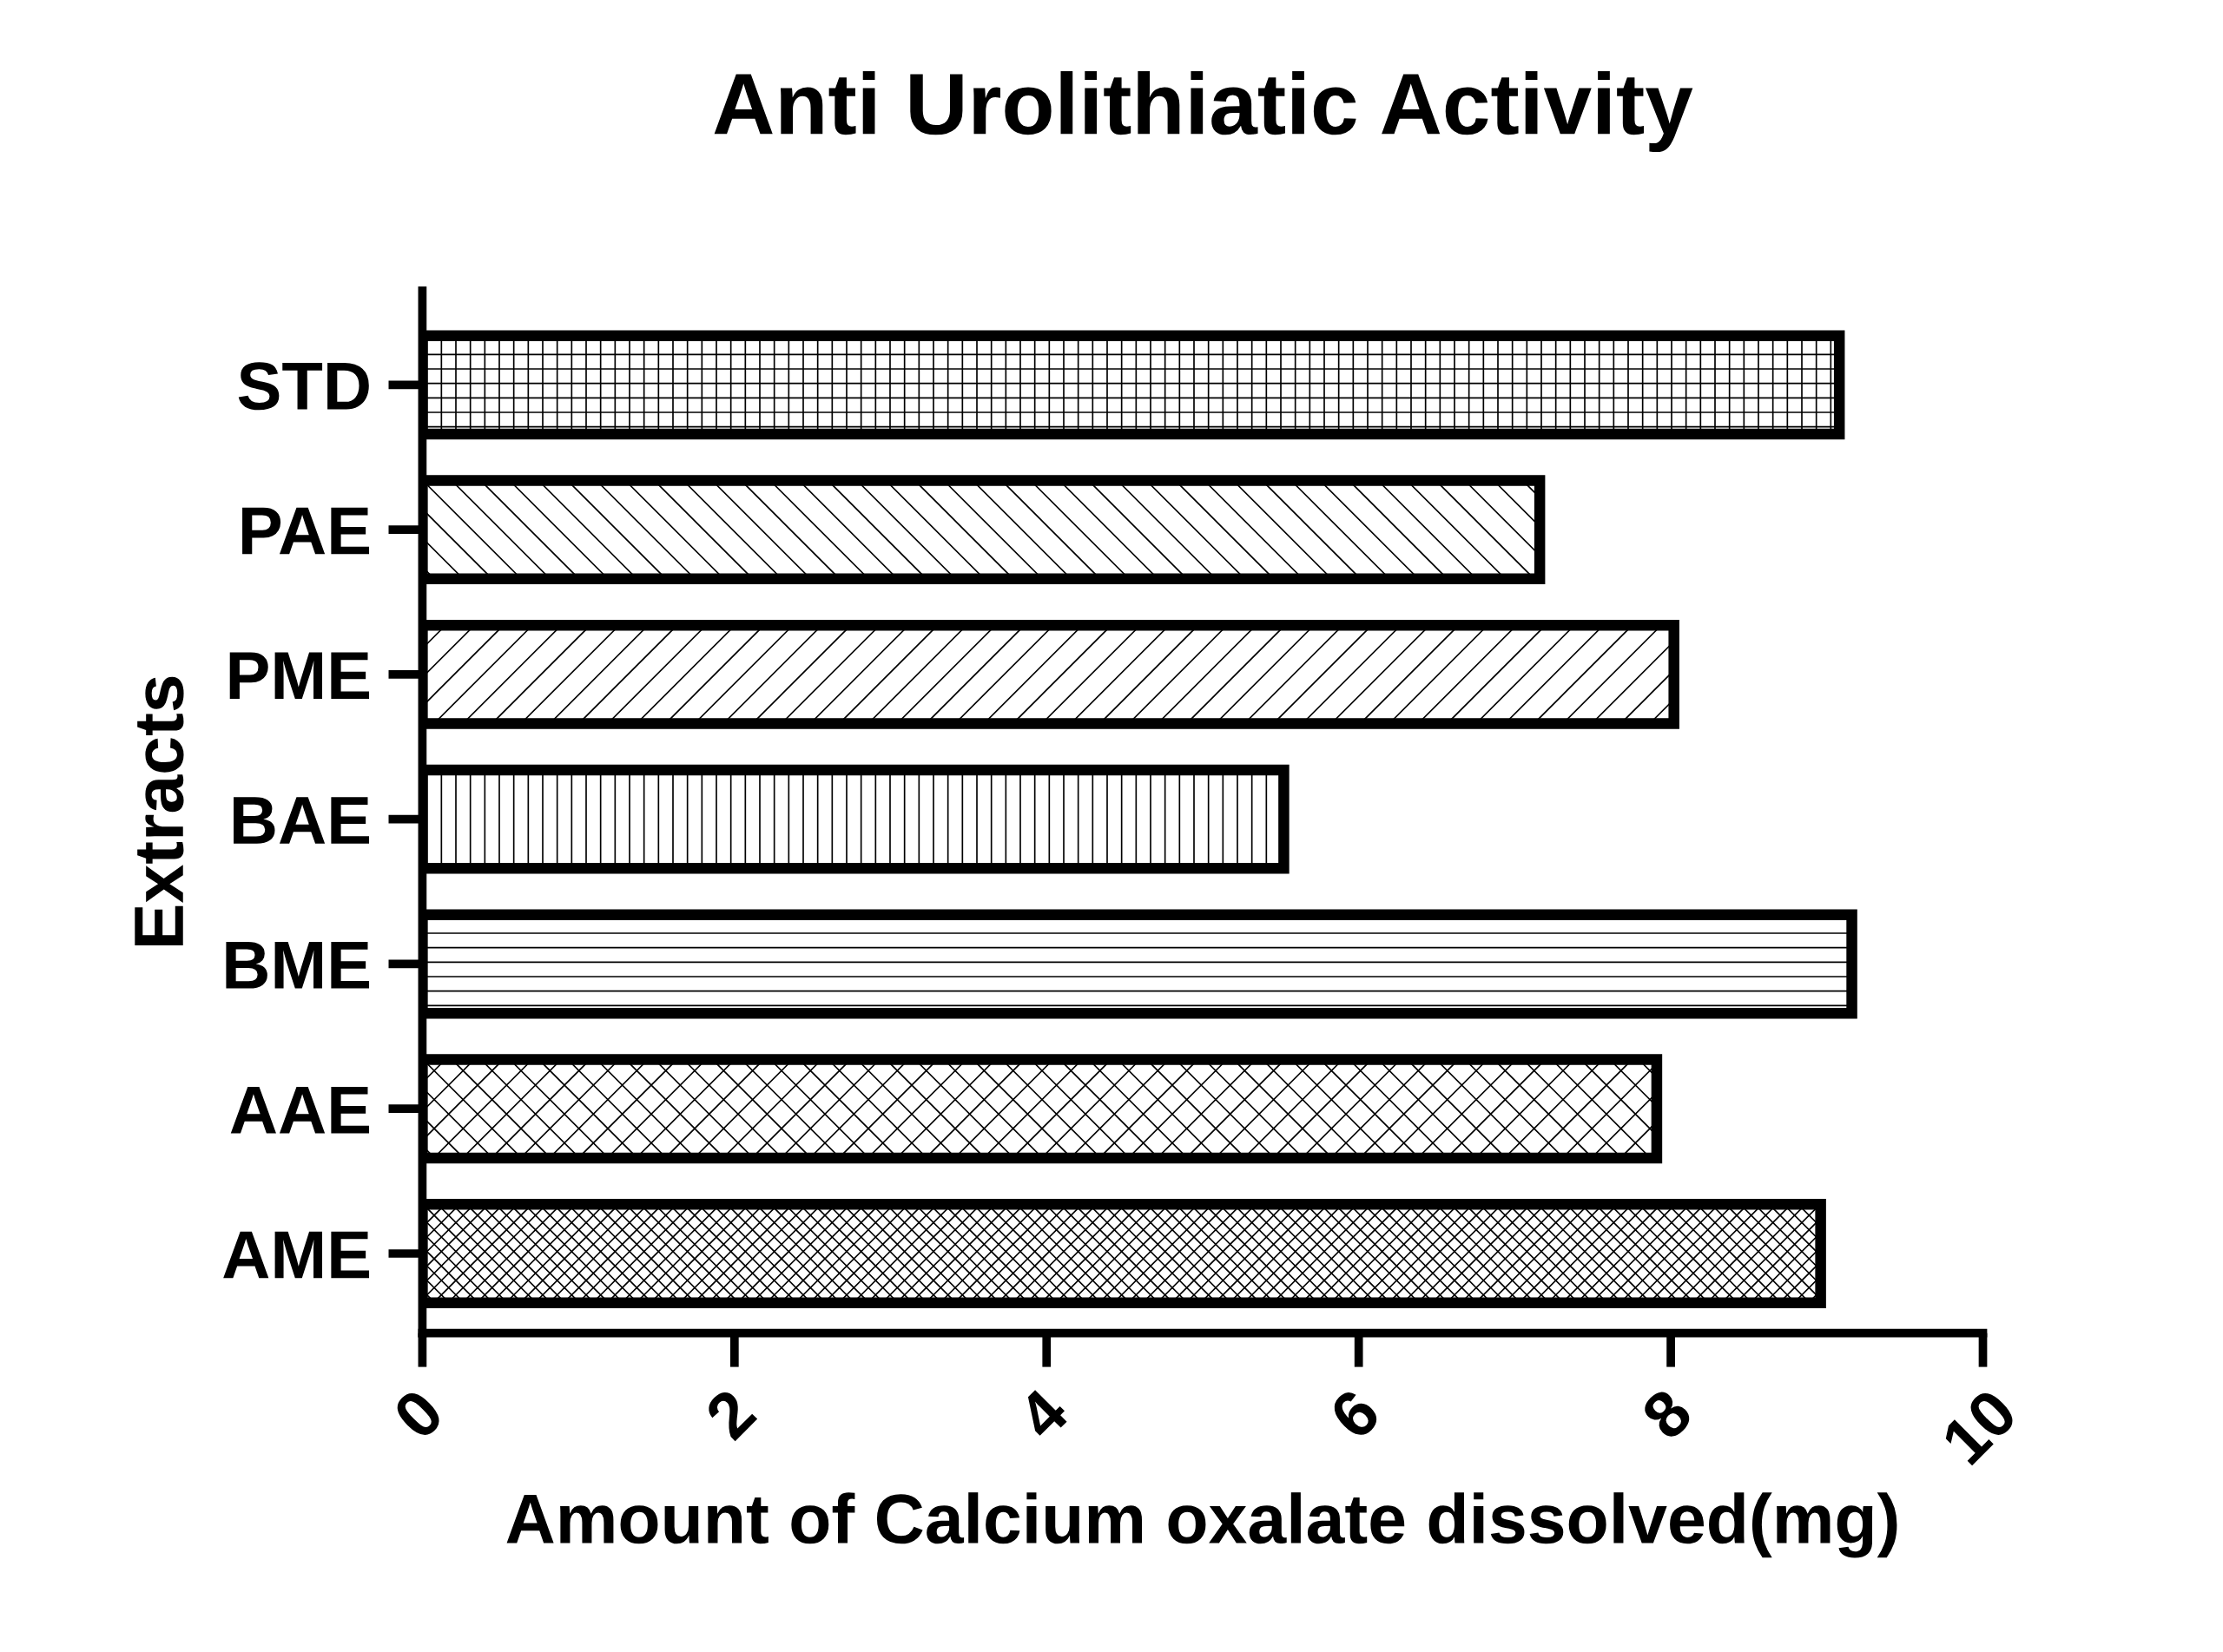 This screenshot has width=2223, height=1652. What do you see at coordinates (1355, 1414) in the screenshot?
I see `x-tick-label: 6` at bounding box center [1355, 1414].